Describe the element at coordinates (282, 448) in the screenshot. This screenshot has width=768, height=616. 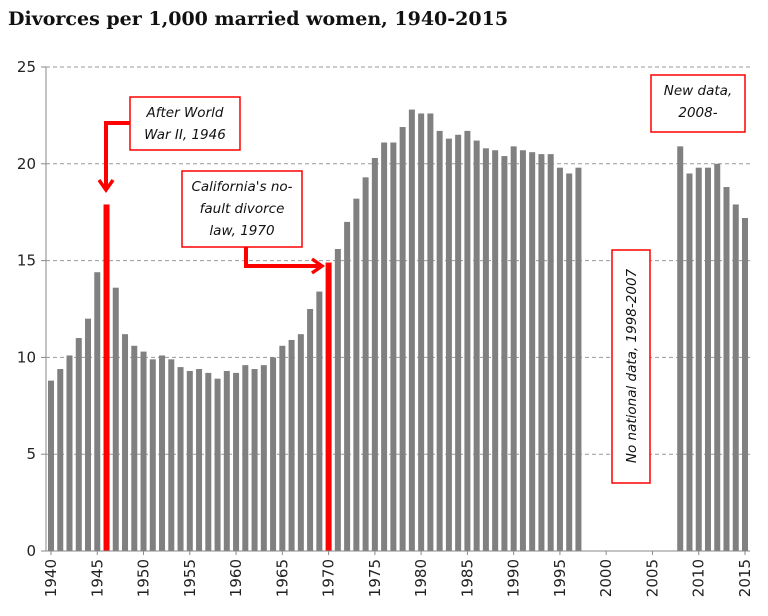
I see `bar-1965` at that location.